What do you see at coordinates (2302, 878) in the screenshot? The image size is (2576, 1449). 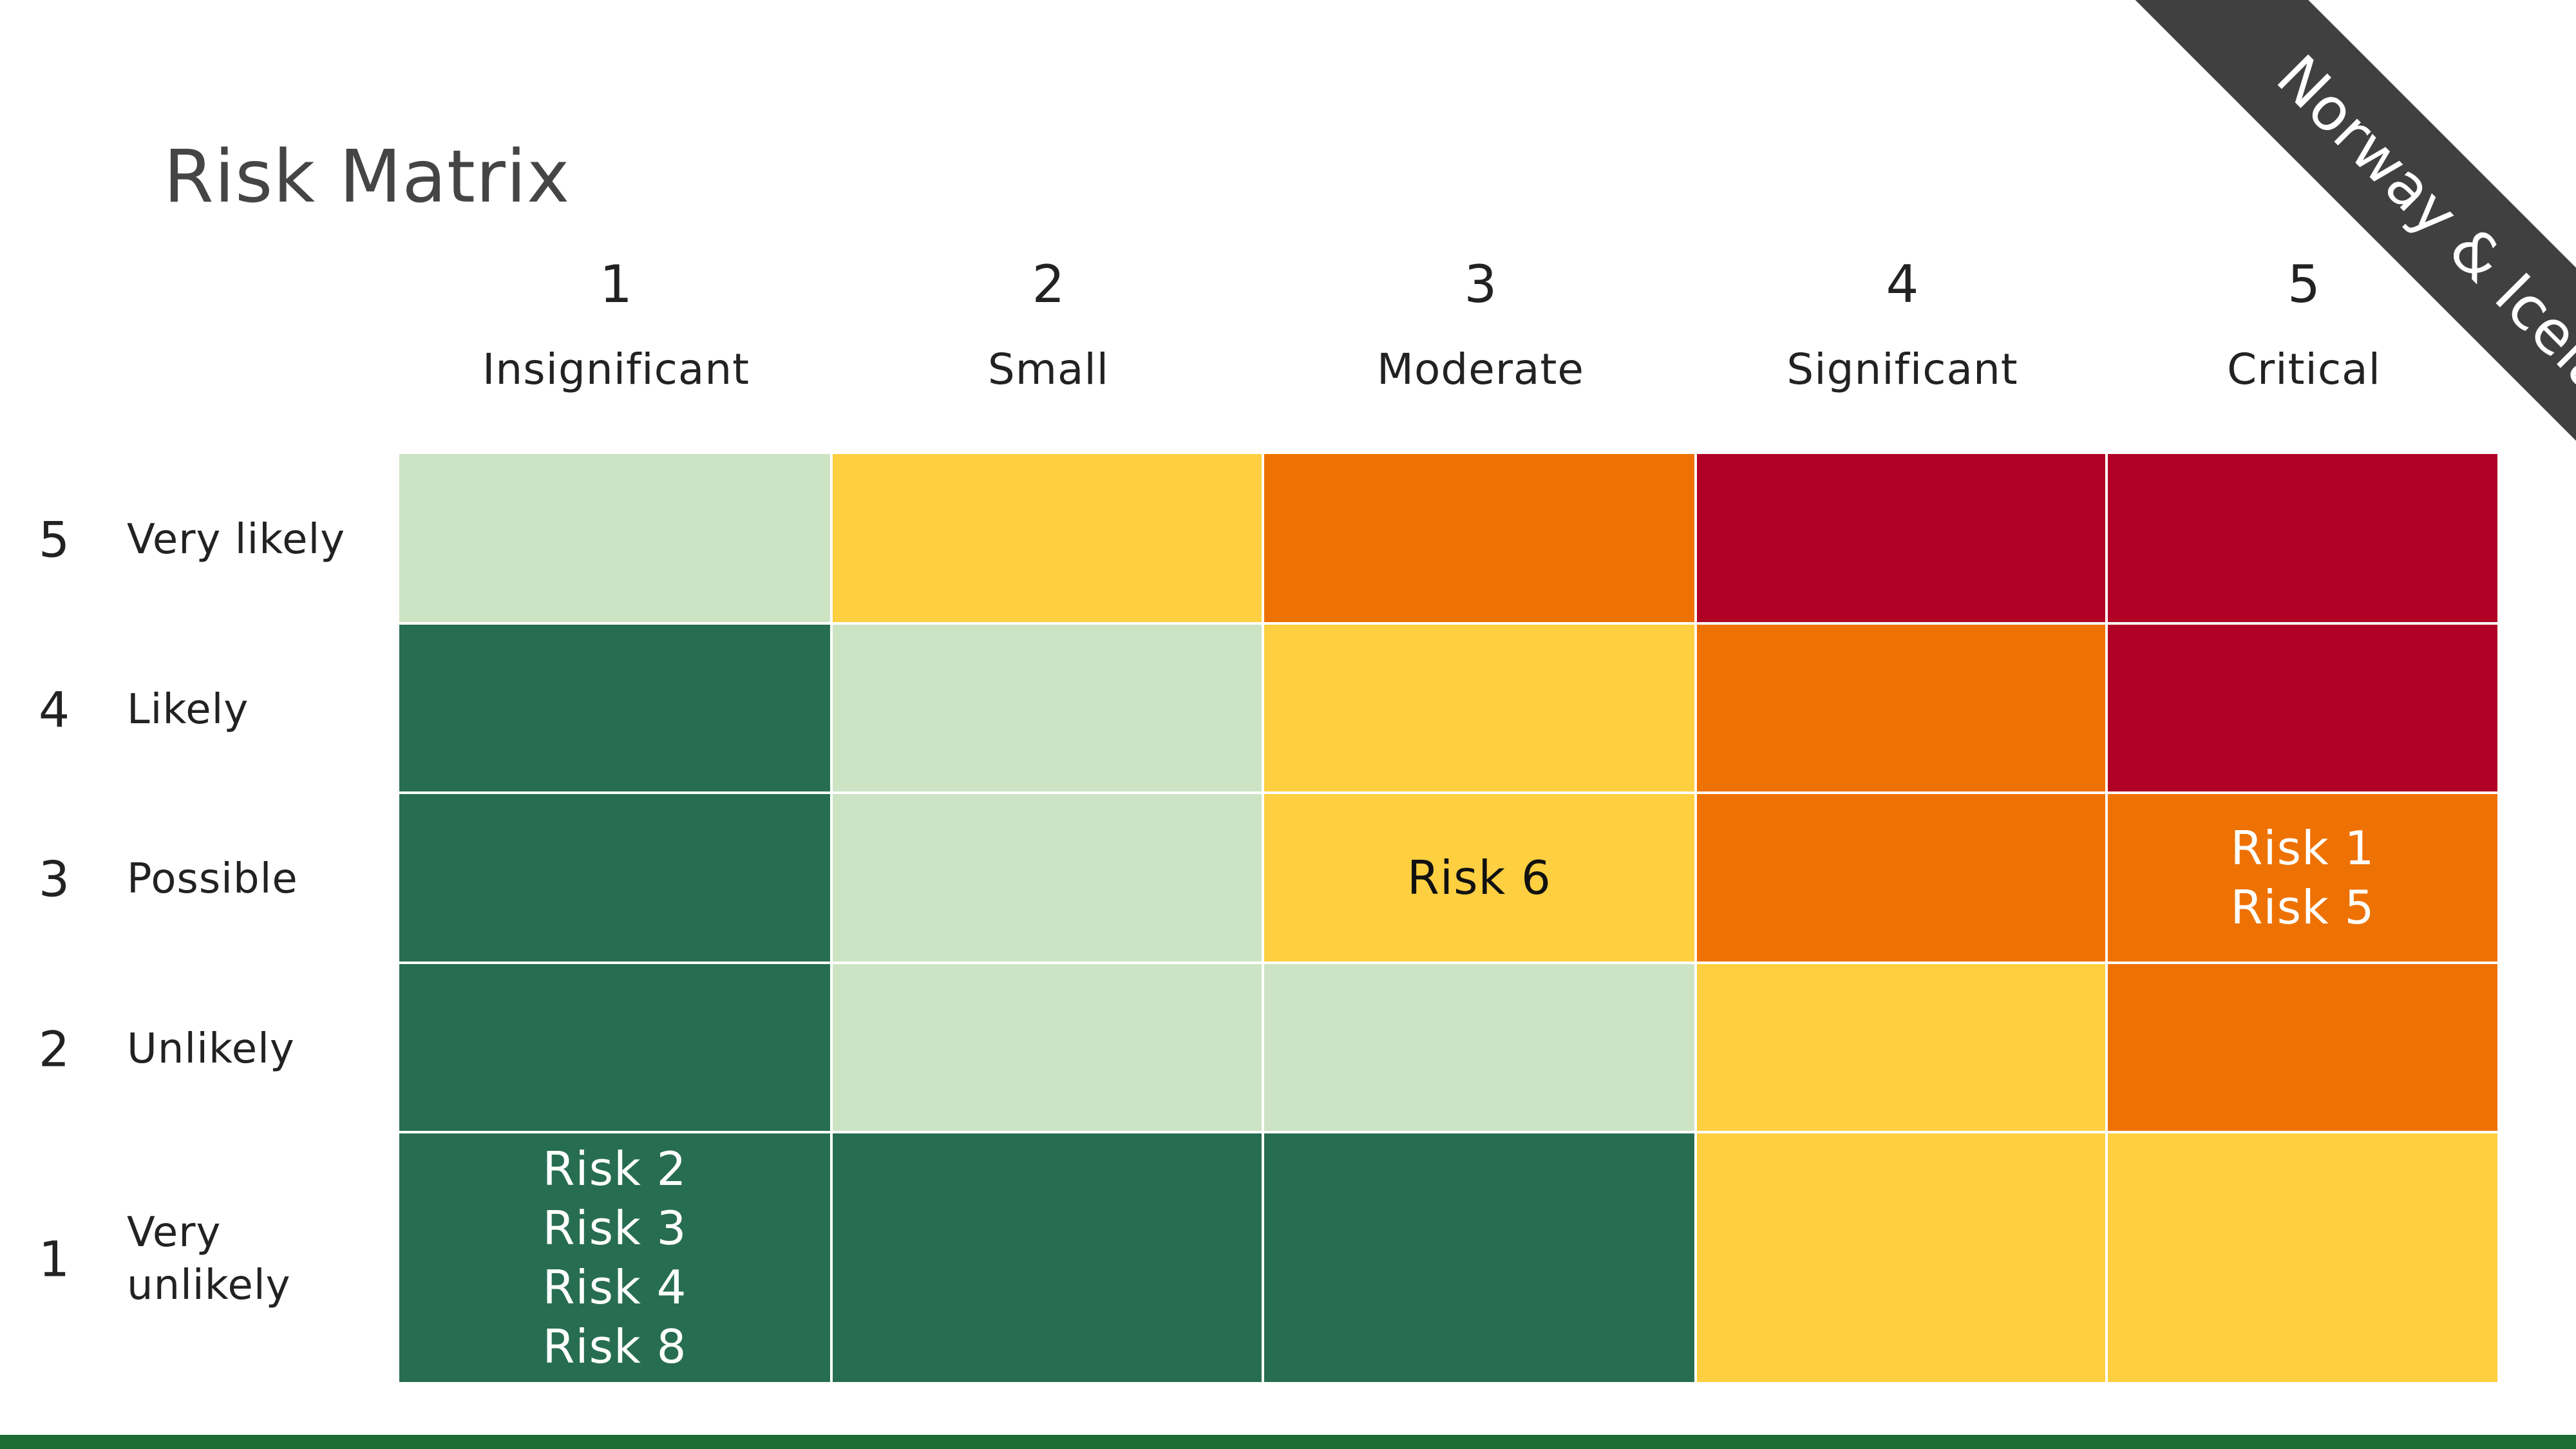 I see `matrix-cell-likelihood-3-impact-5: Risk 1 Risk 5` at bounding box center [2302, 878].